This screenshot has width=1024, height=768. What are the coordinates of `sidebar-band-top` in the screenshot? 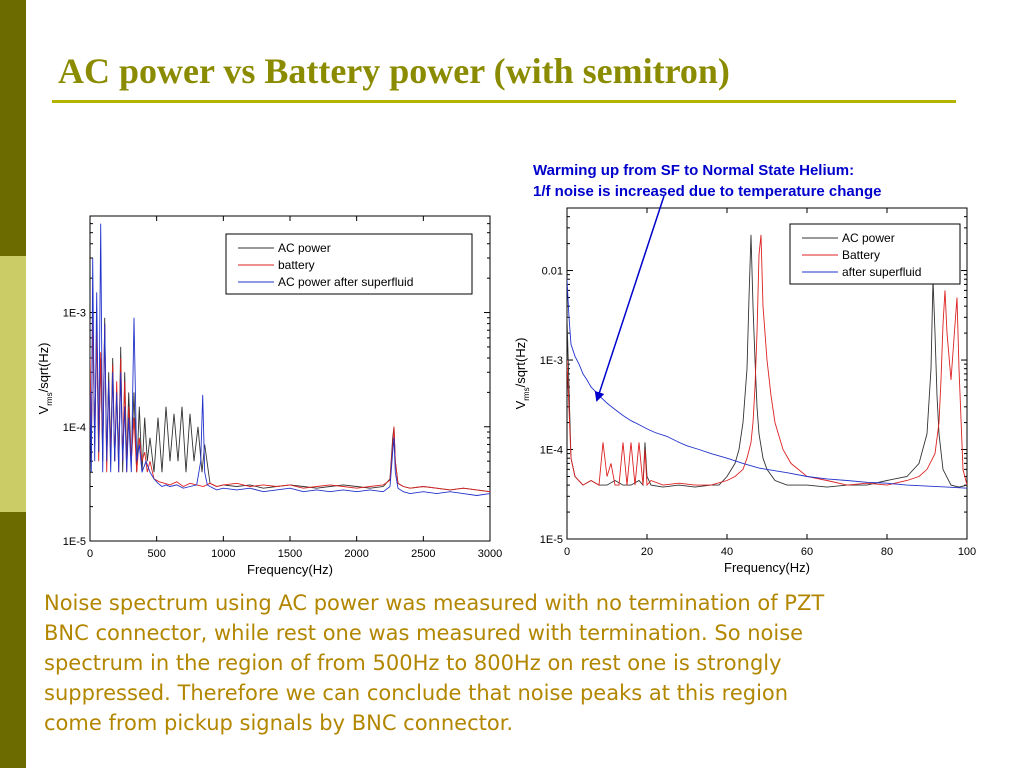 It's located at (13, 128).